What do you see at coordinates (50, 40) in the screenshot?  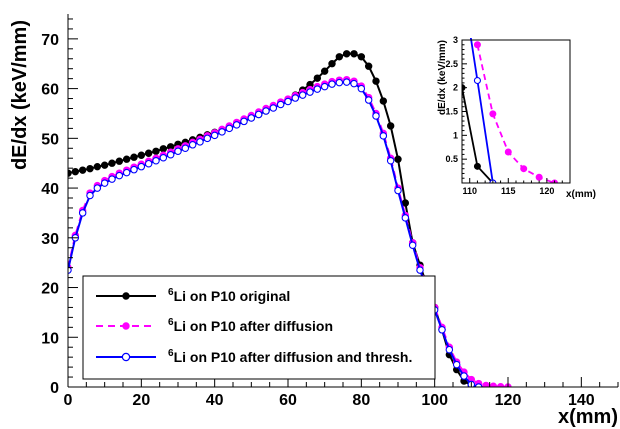 I see `y-tick-label: 70` at bounding box center [50, 40].